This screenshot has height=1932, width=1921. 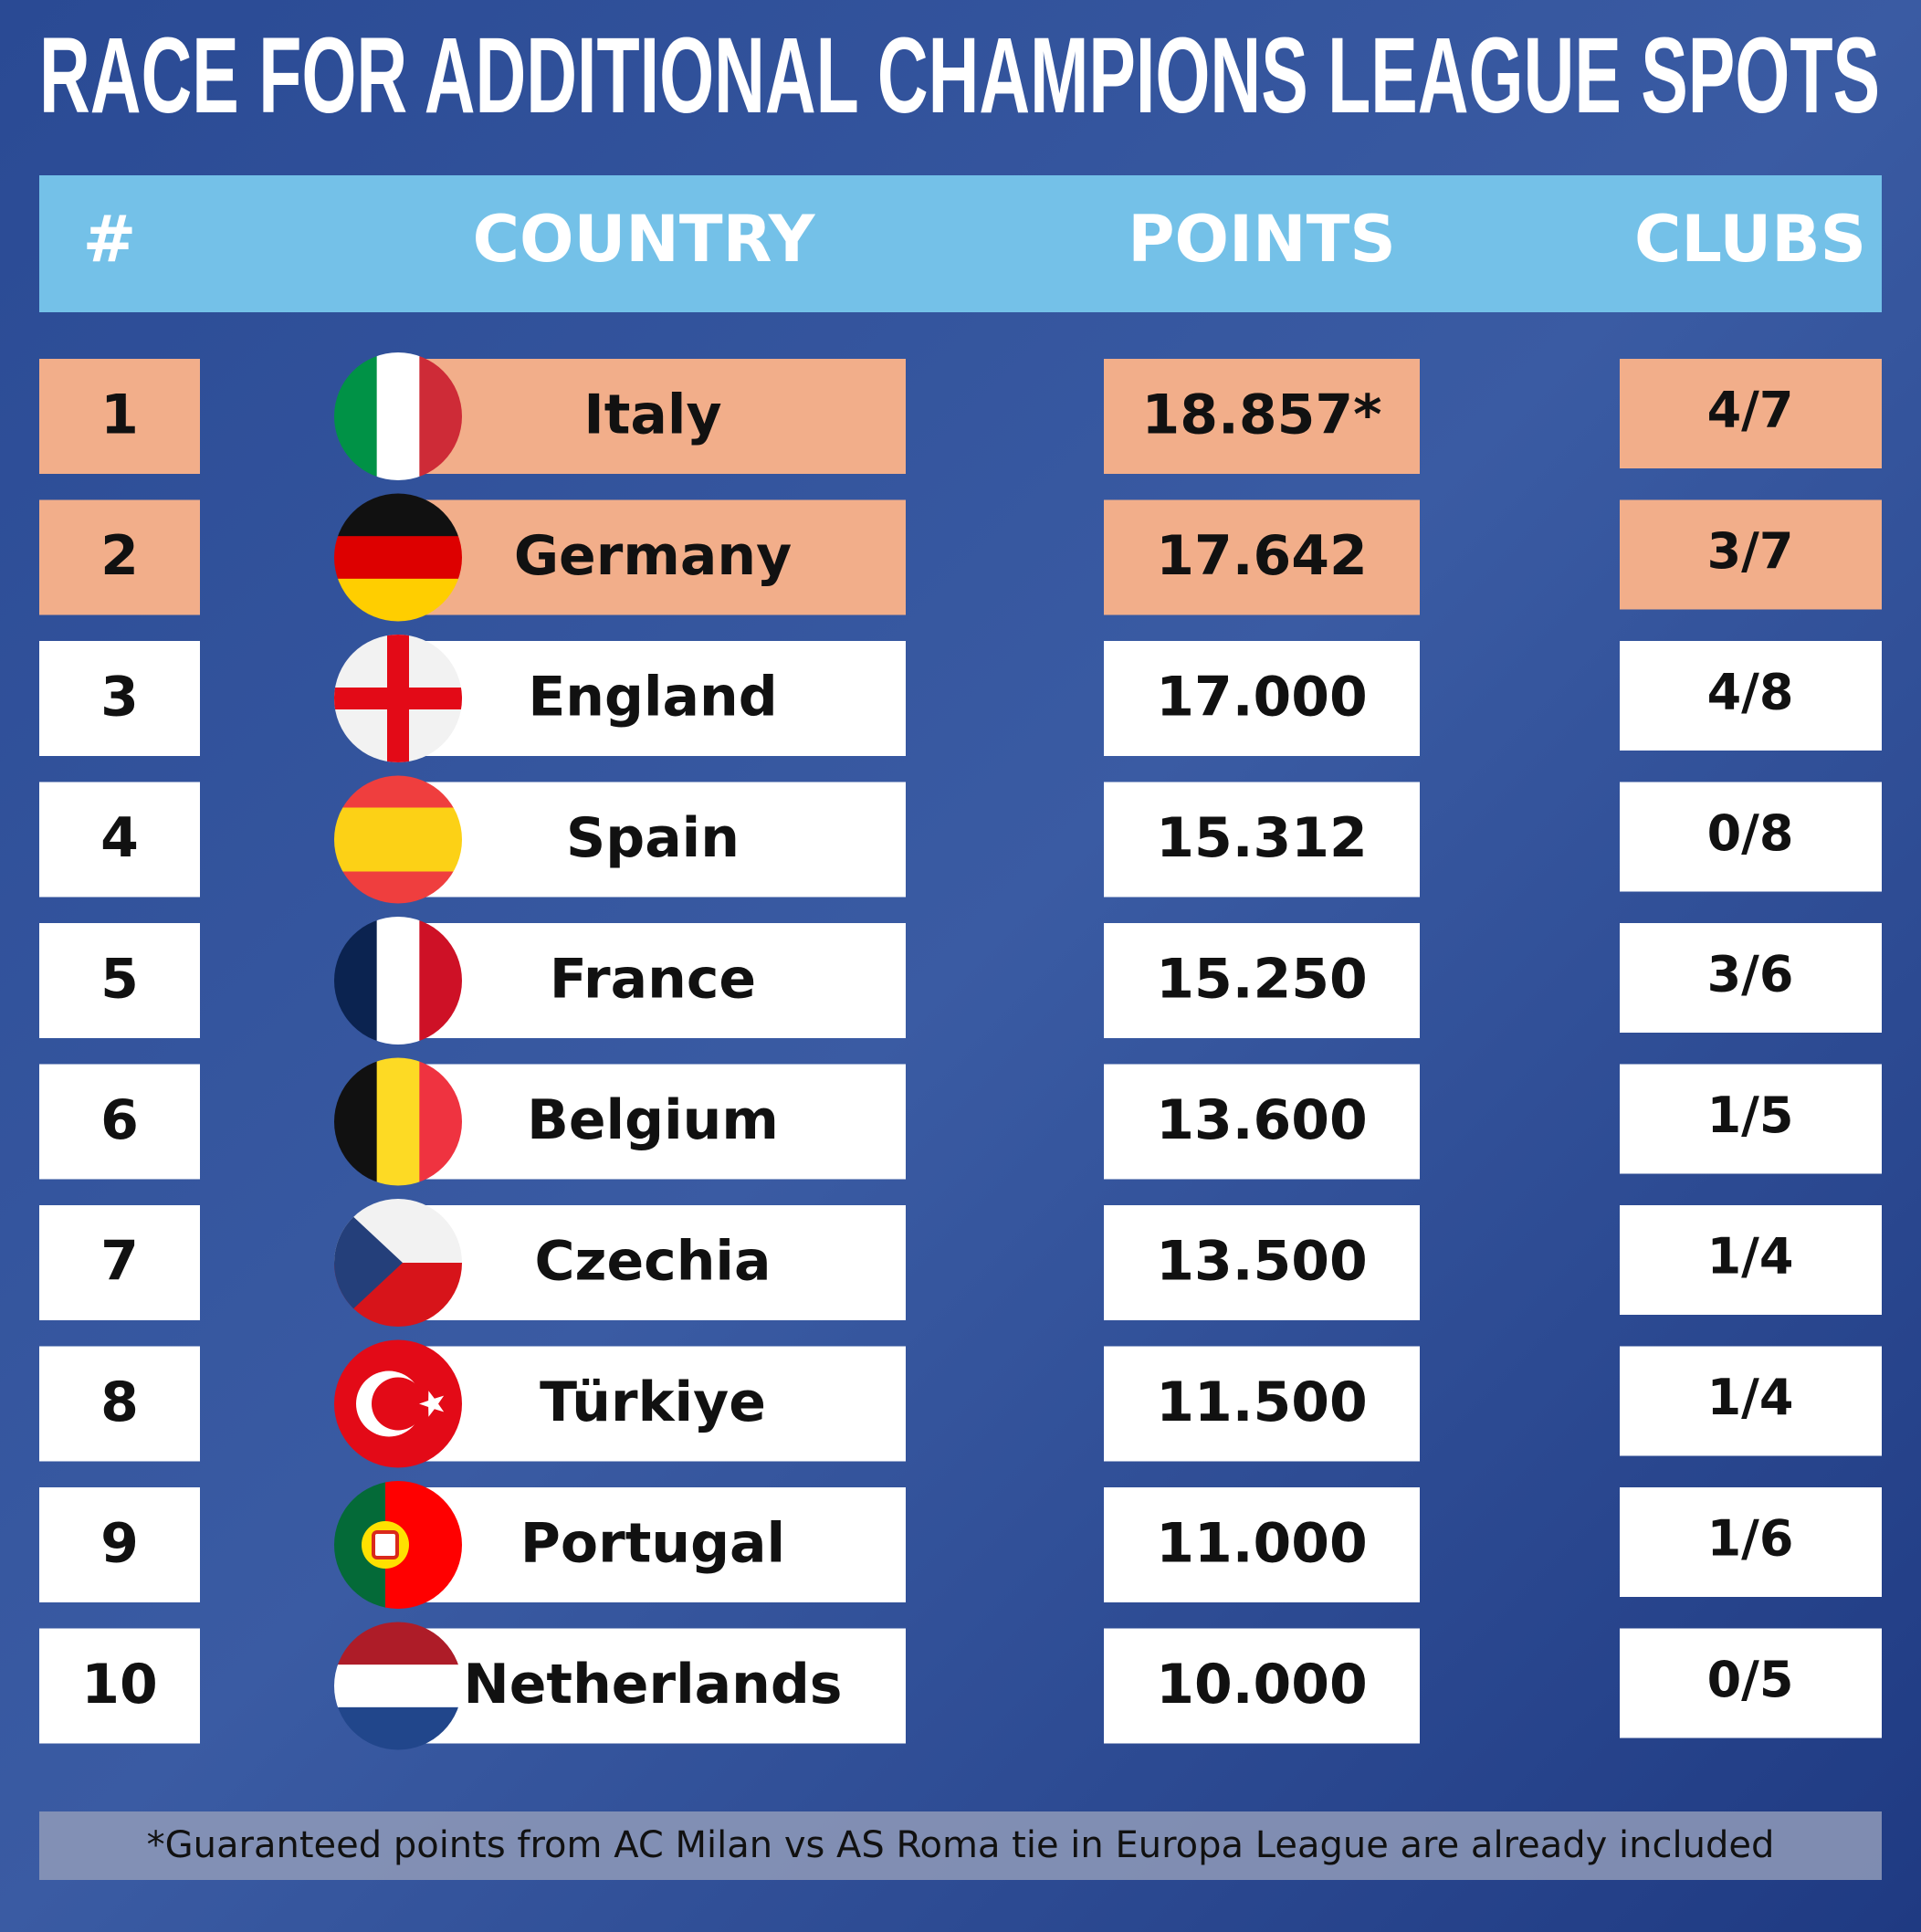 I want to click on rank: 8, so click(x=119, y=1402).